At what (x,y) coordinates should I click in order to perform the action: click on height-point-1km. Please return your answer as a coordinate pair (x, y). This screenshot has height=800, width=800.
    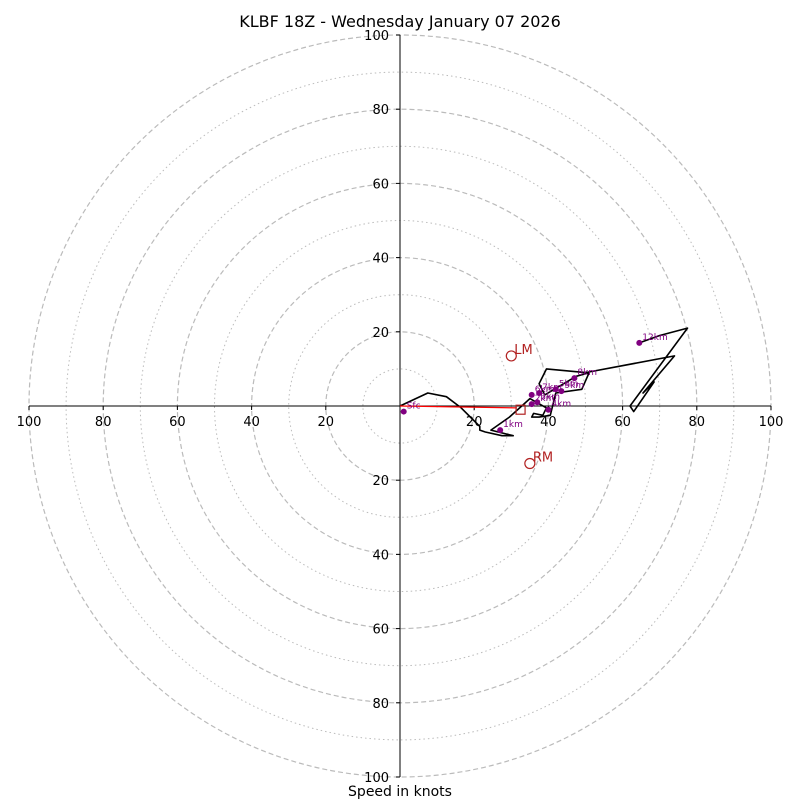
    Looking at the image, I should click on (500, 430).